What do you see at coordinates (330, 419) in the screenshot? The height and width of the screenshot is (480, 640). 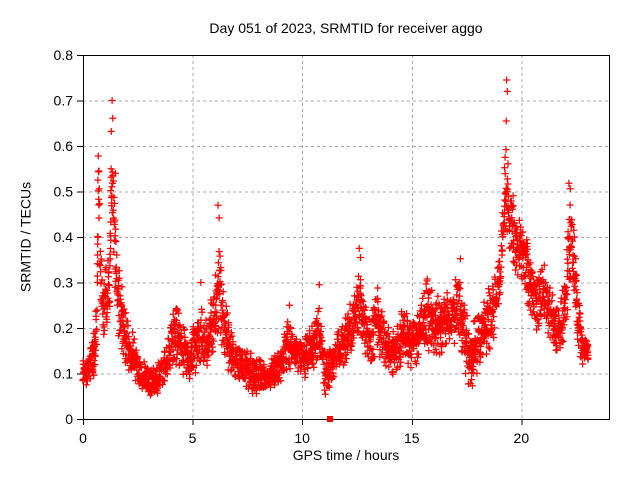 I see `zero-value-marker` at bounding box center [330, 419].